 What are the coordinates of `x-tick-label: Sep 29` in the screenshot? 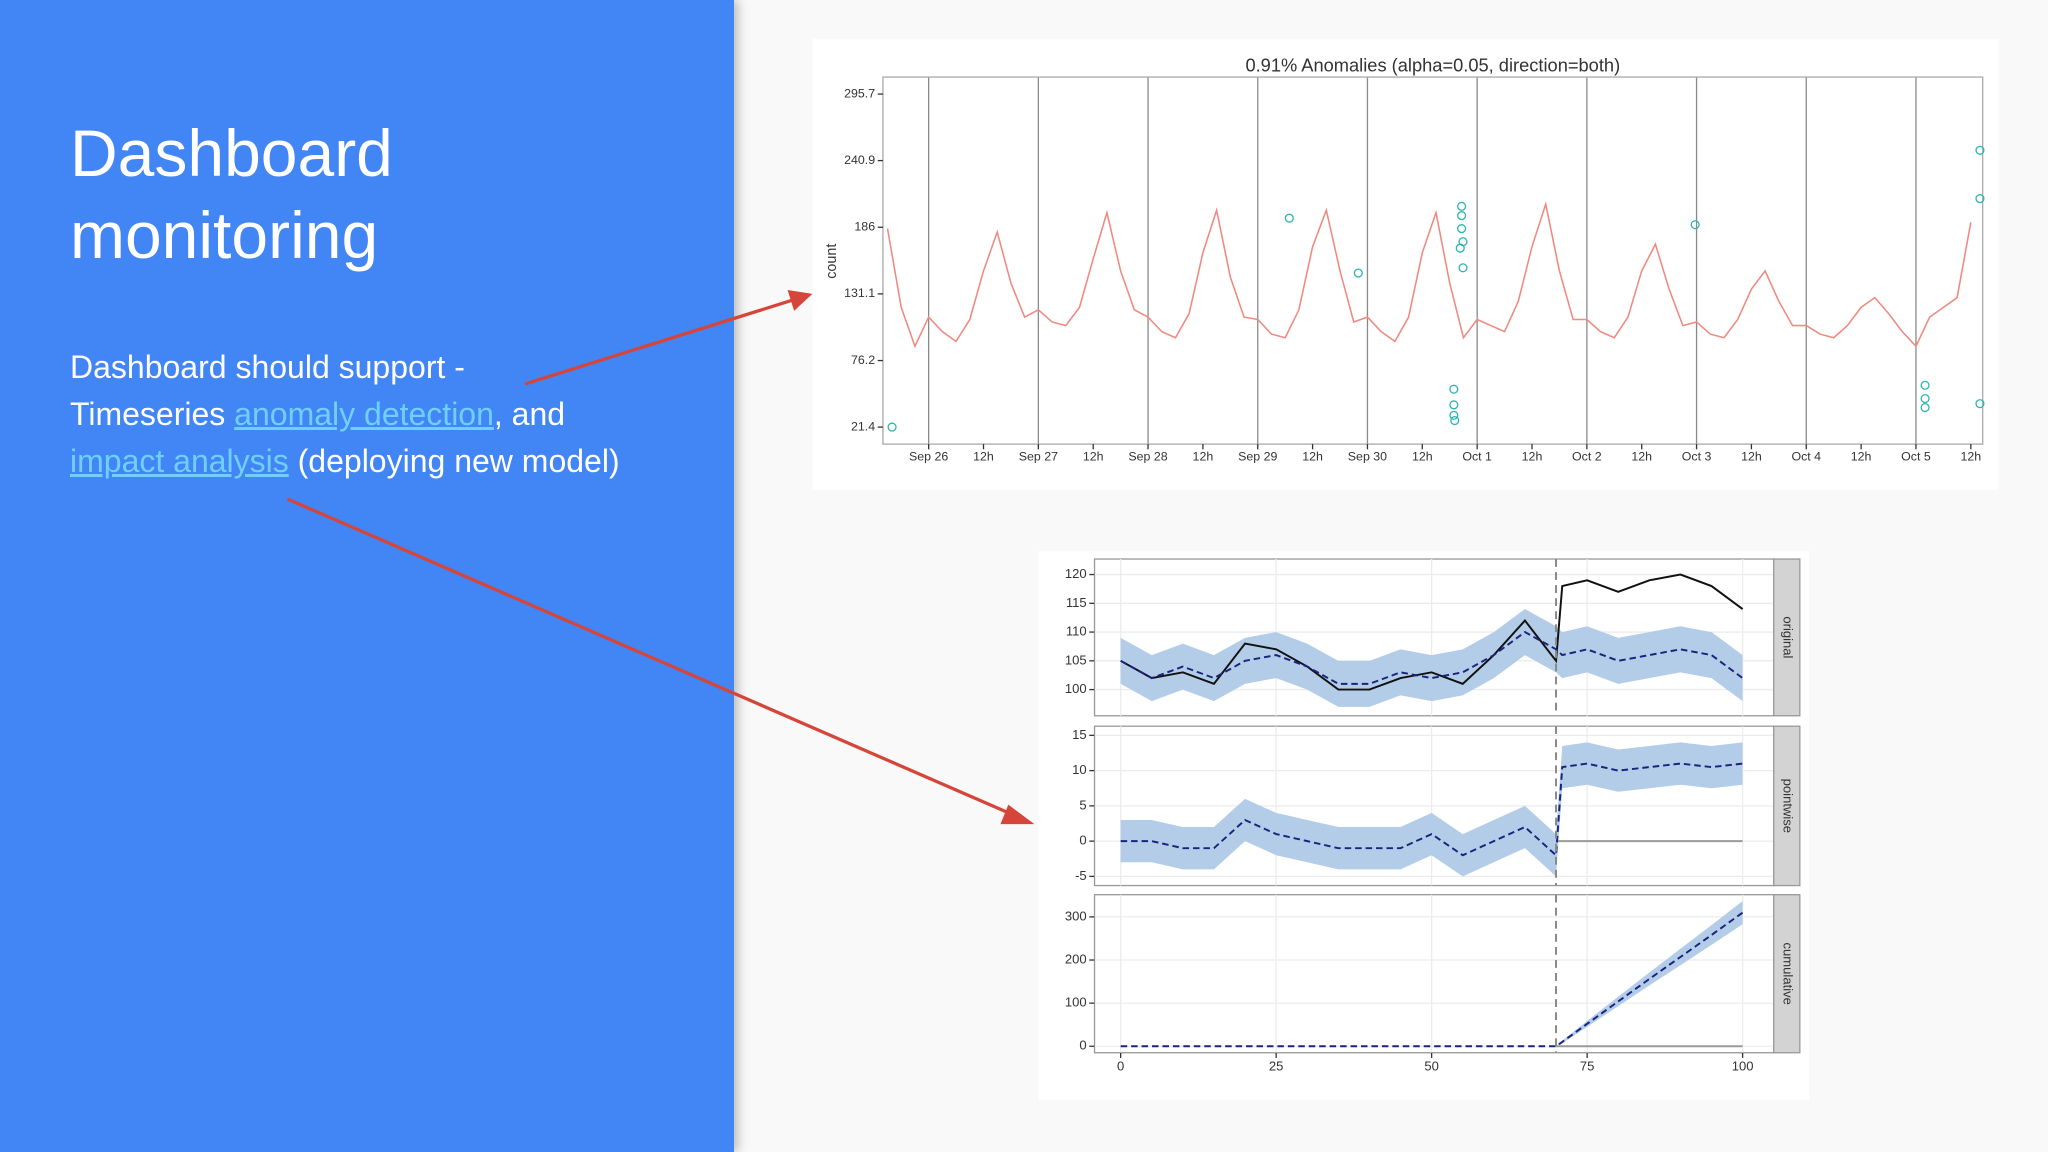 It's located at (1257, 456).